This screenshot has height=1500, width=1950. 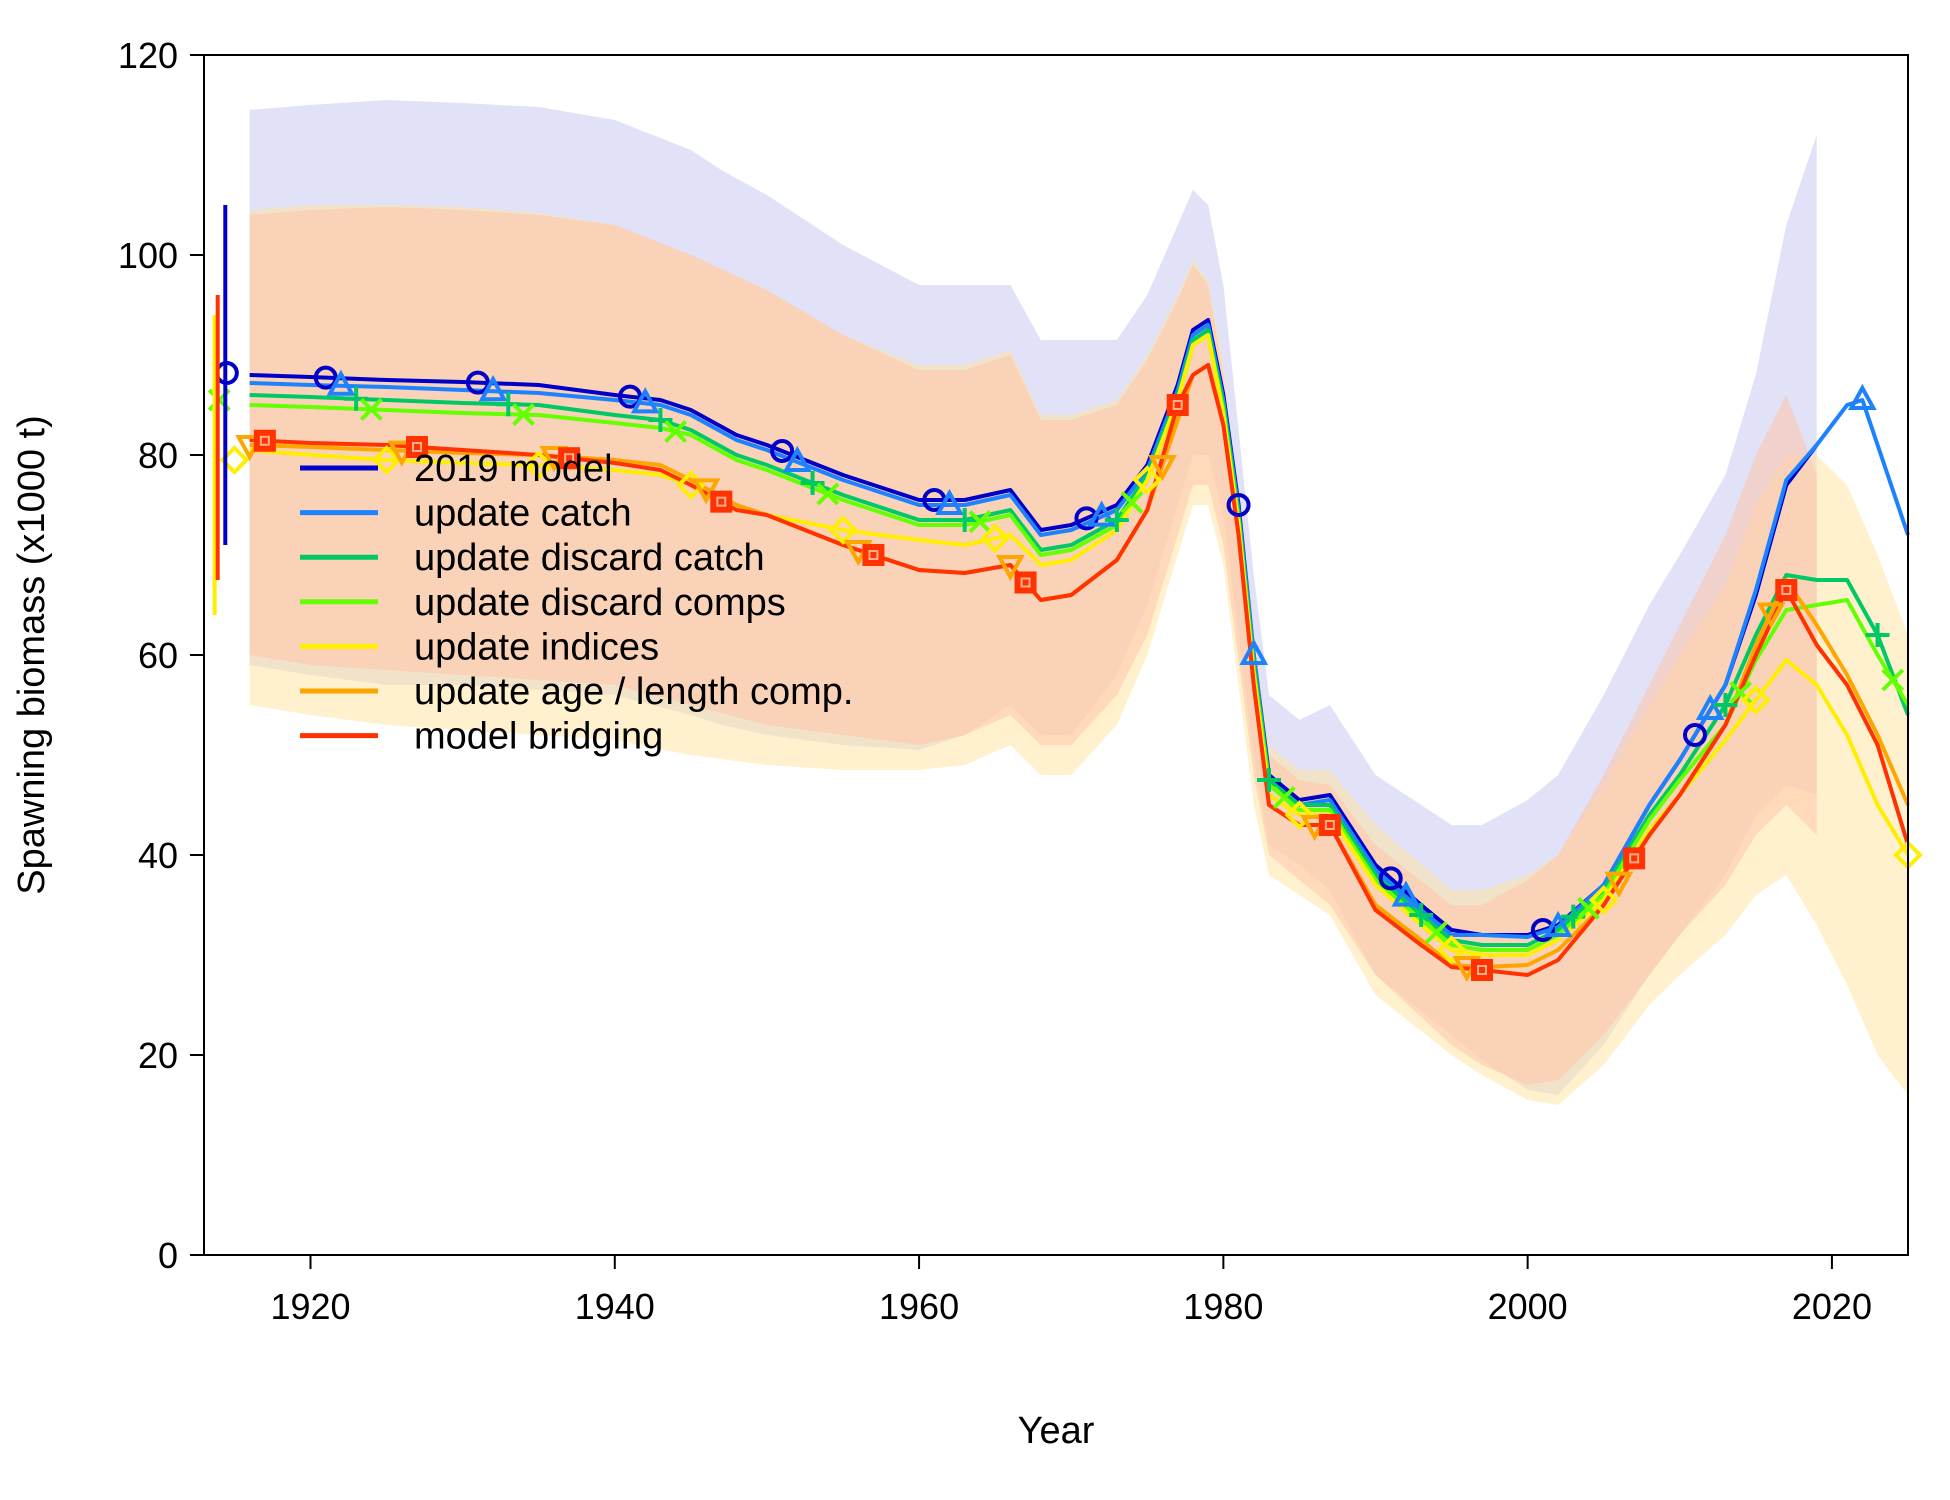 What do you see at coordinates (158, 455) in the screenshot?
I see `y-tick-label-80: 80` at bounding box center [158, 455].